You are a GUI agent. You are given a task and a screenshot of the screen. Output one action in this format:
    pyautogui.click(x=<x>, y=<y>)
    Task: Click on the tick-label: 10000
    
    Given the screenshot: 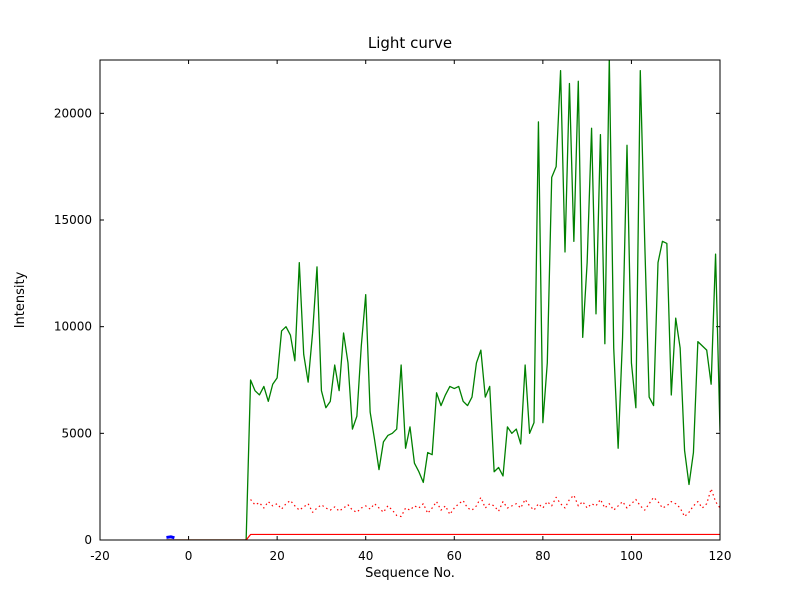 What is the action you would take?
    pyautogui.click(x=73, y=327)
    